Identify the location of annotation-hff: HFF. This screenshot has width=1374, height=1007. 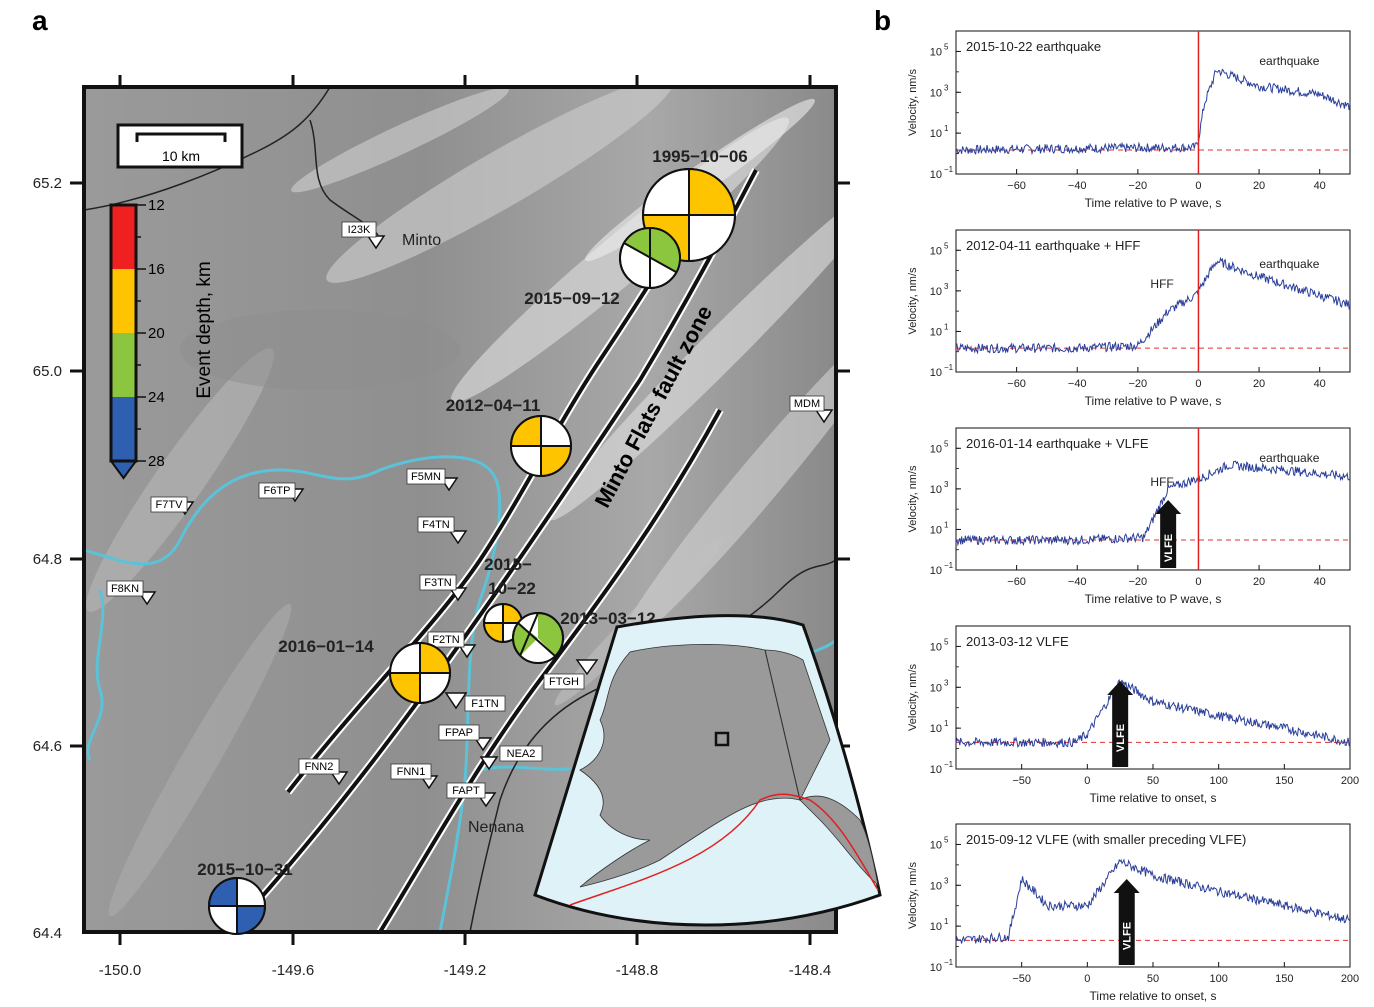
(1161, 284).